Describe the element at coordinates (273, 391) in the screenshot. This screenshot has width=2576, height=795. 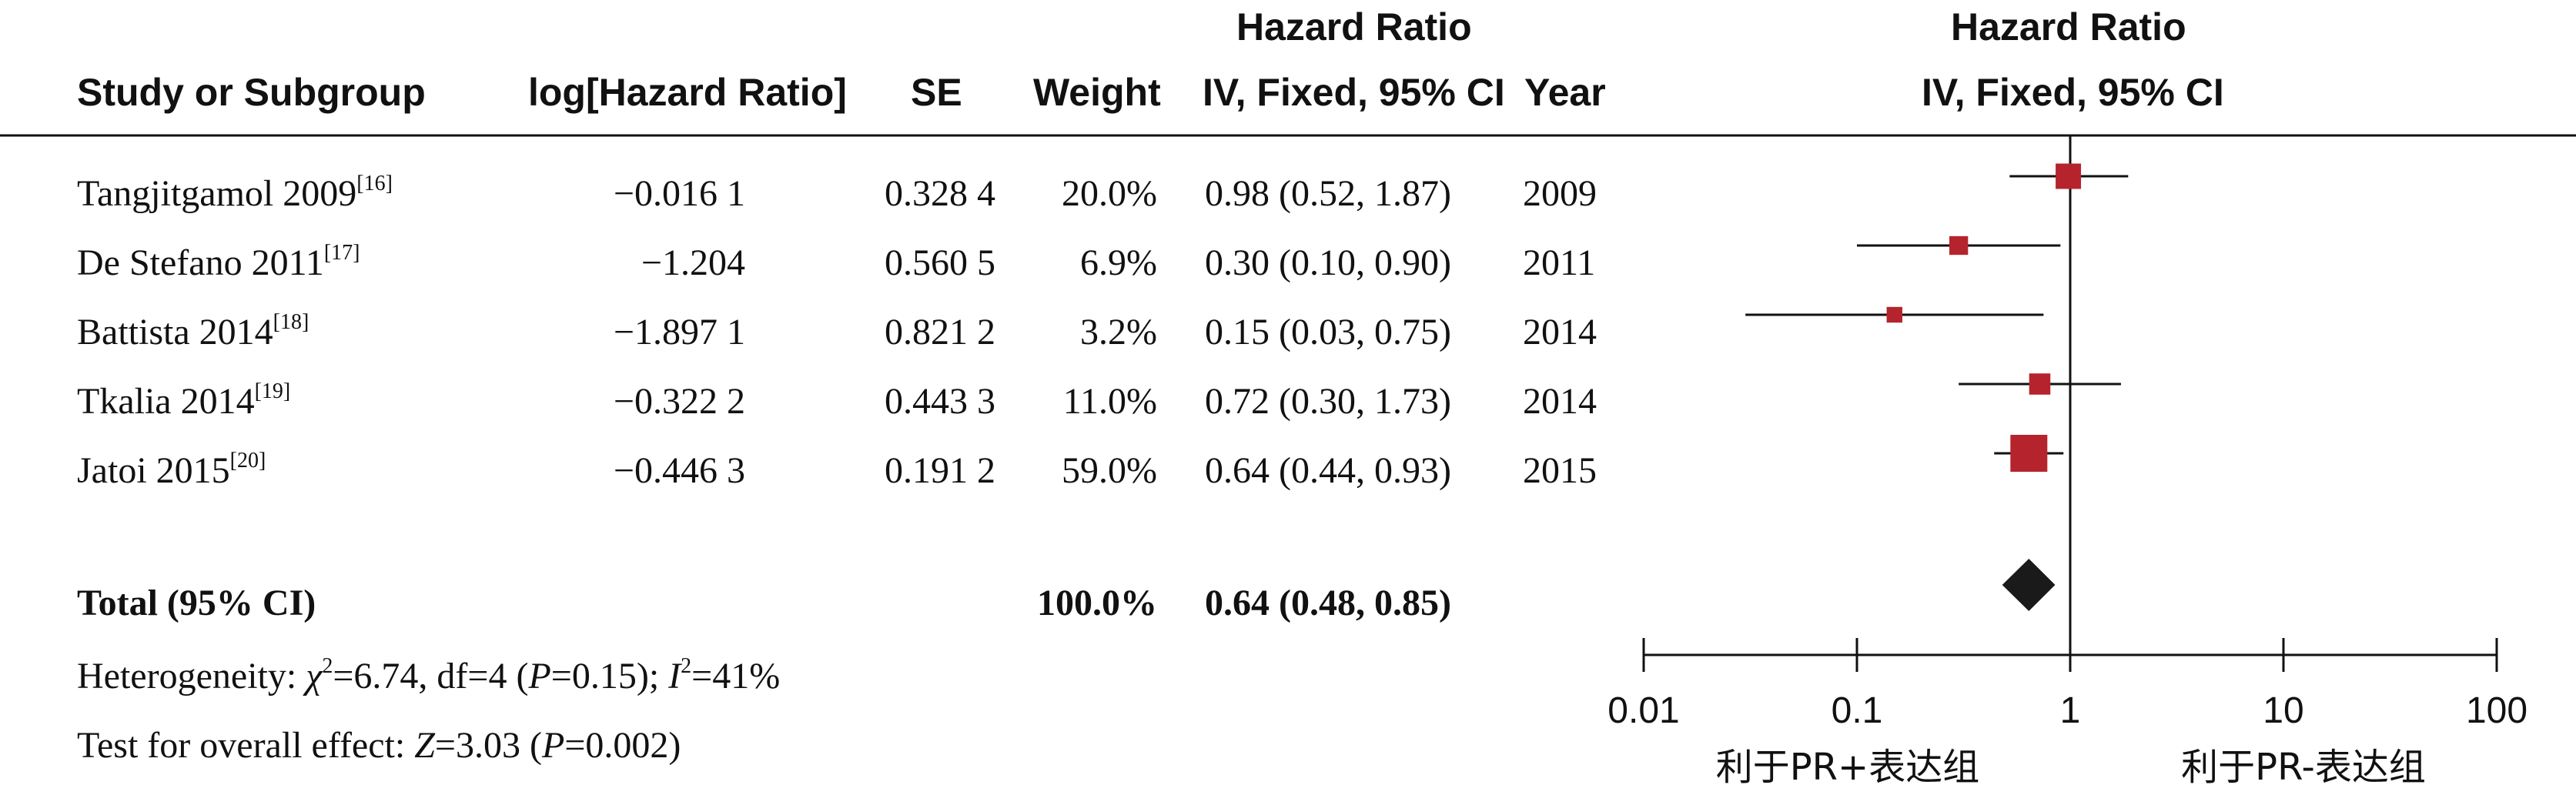
I see `study-reference: [19]` at that location.